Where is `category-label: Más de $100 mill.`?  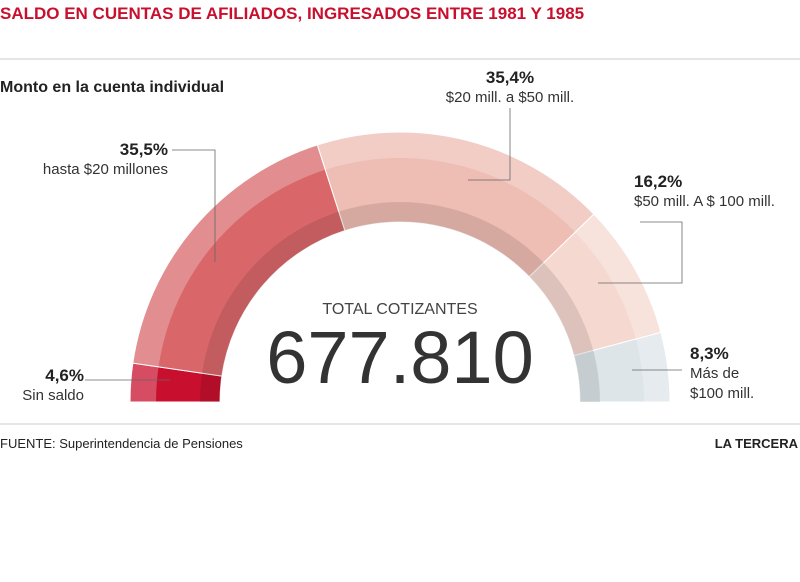
category-label: Más de $100 mill. is located at coordinates (722, 383).